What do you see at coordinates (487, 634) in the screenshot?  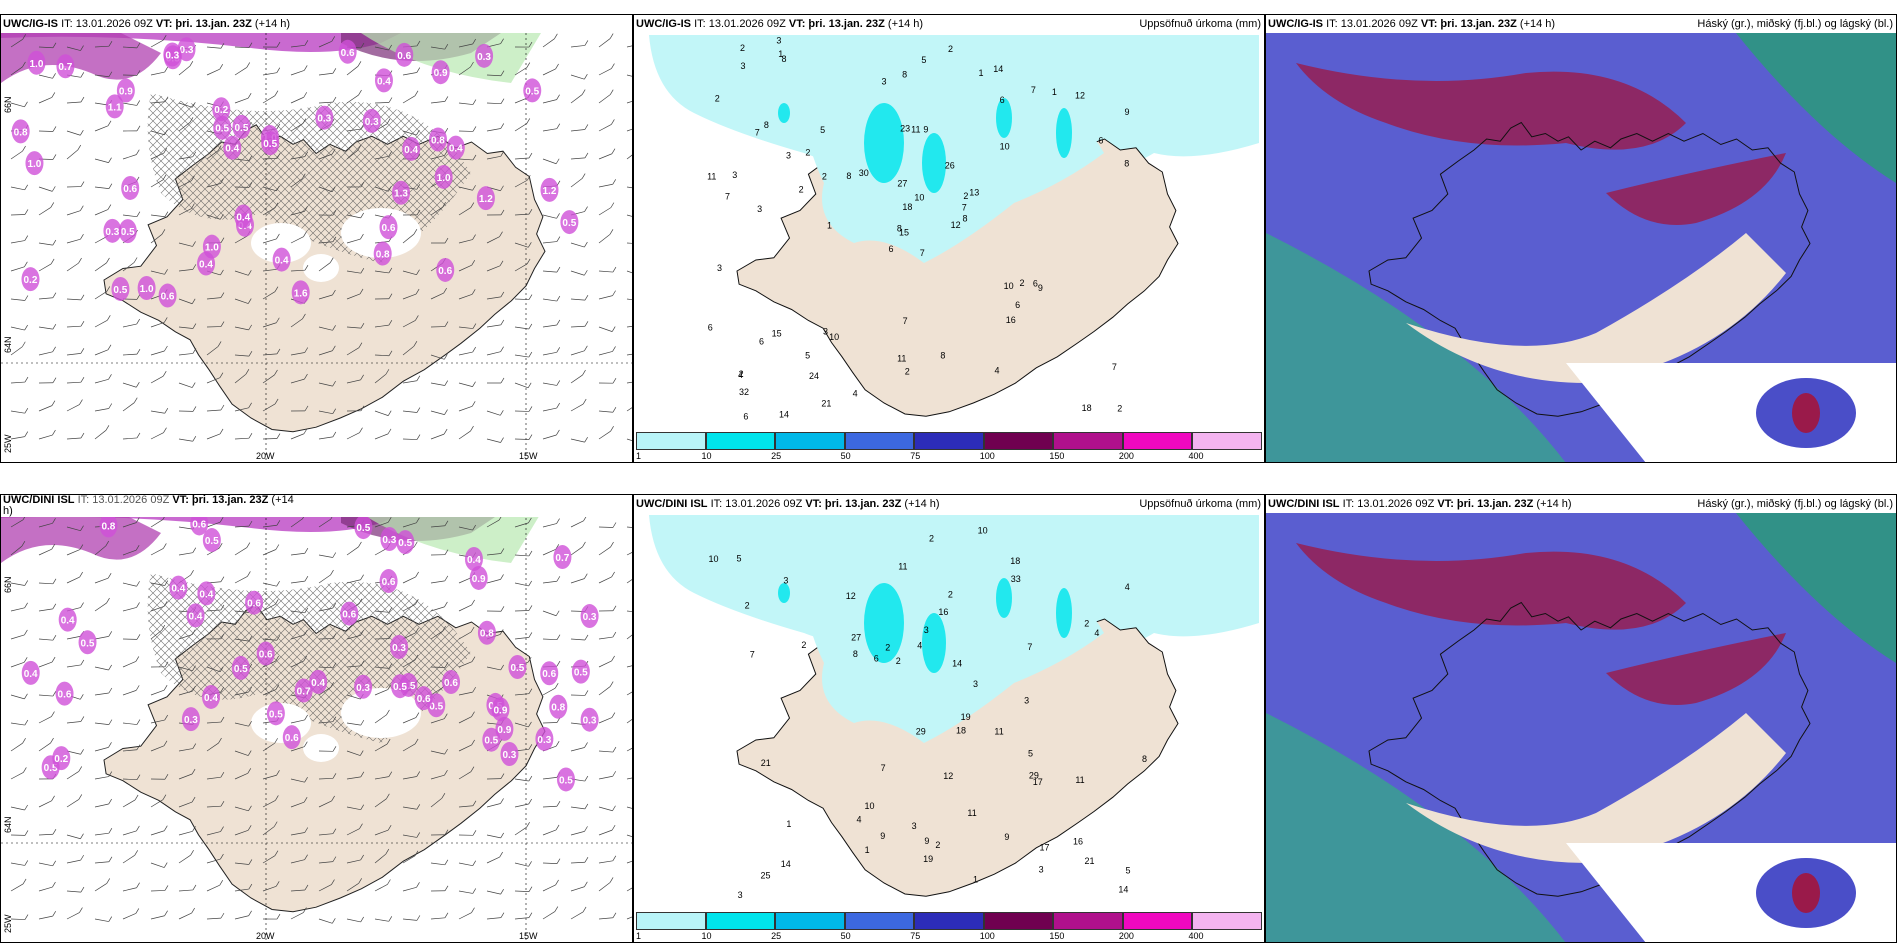 I see `cell-value: 0.8` at bounding box center [487, 634].